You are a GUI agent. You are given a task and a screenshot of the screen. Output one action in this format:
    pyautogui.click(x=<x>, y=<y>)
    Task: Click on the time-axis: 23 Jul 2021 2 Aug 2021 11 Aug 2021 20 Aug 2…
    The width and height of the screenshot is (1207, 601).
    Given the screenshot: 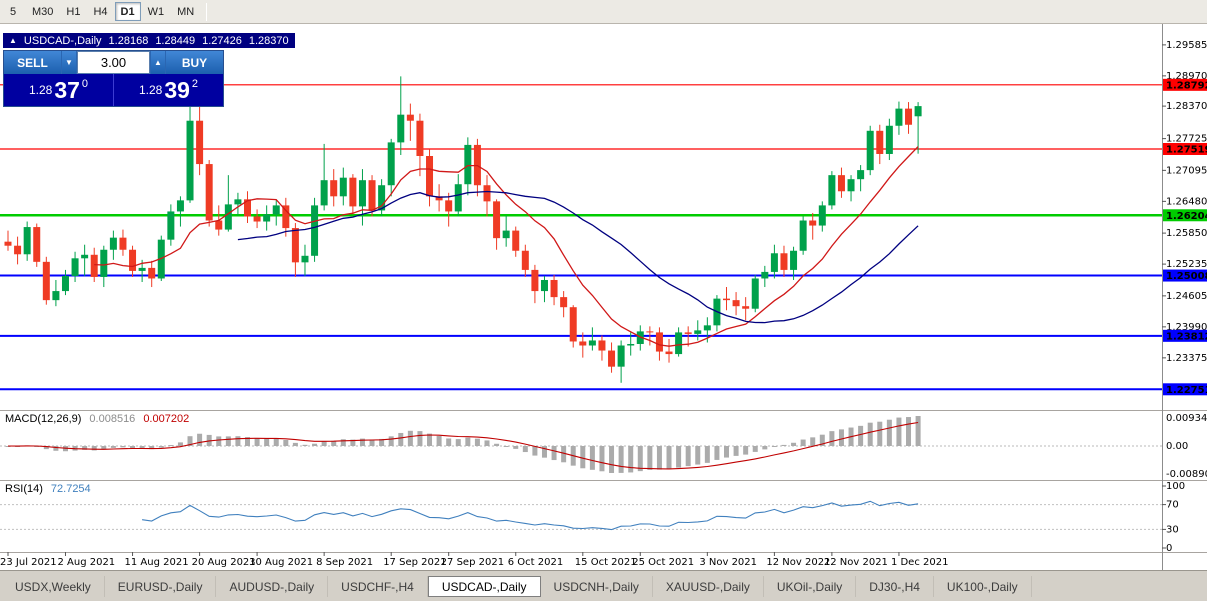 What is the action you would take?
    pyautogui.click(x=474, y=560)
    